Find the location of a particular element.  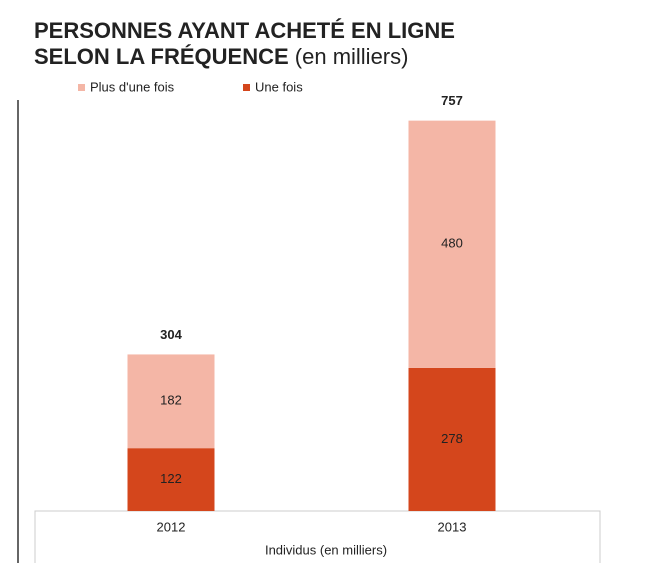

total-label: 304 is located at coordinates (171, 334).